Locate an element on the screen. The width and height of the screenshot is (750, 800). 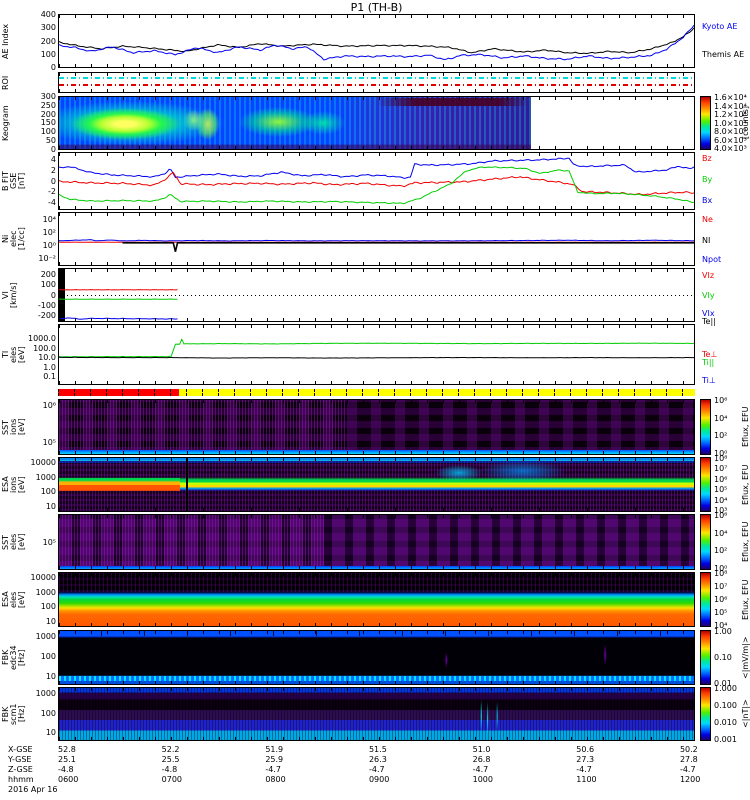
axis-row-label: Z-GSE is located at coordinates (20, 769).